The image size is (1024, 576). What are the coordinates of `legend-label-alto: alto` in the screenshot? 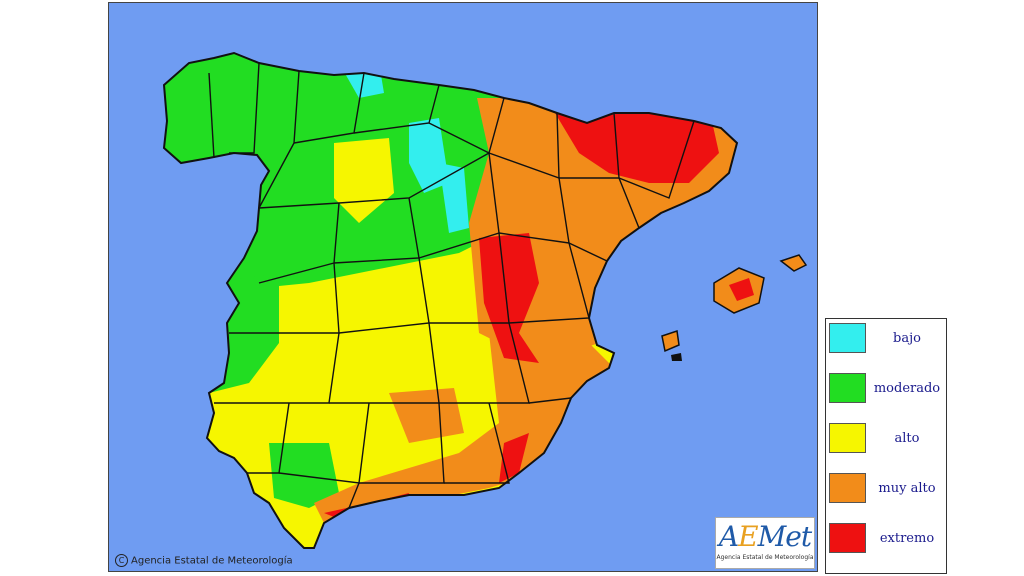 It's located at (907, 438).